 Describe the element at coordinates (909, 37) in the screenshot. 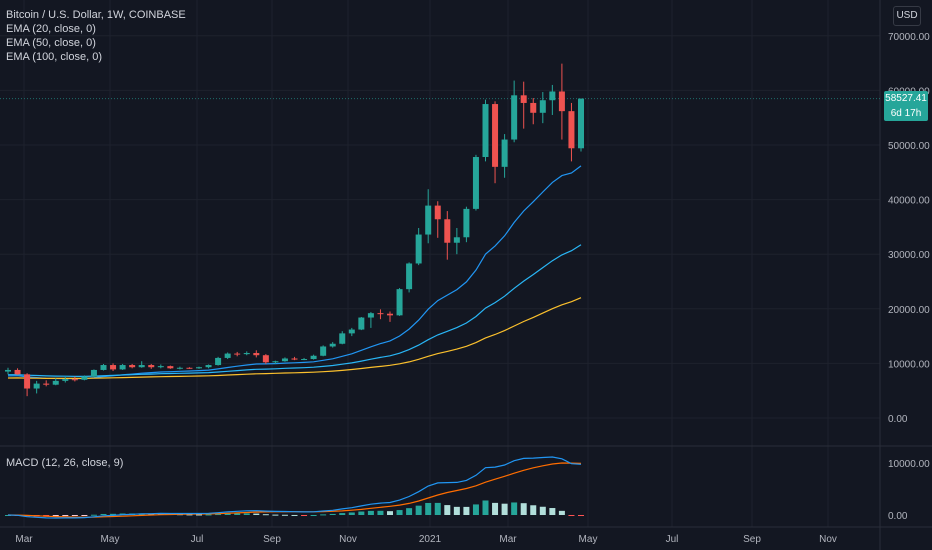

I see `y-tick-label: 70000.00` at that location.